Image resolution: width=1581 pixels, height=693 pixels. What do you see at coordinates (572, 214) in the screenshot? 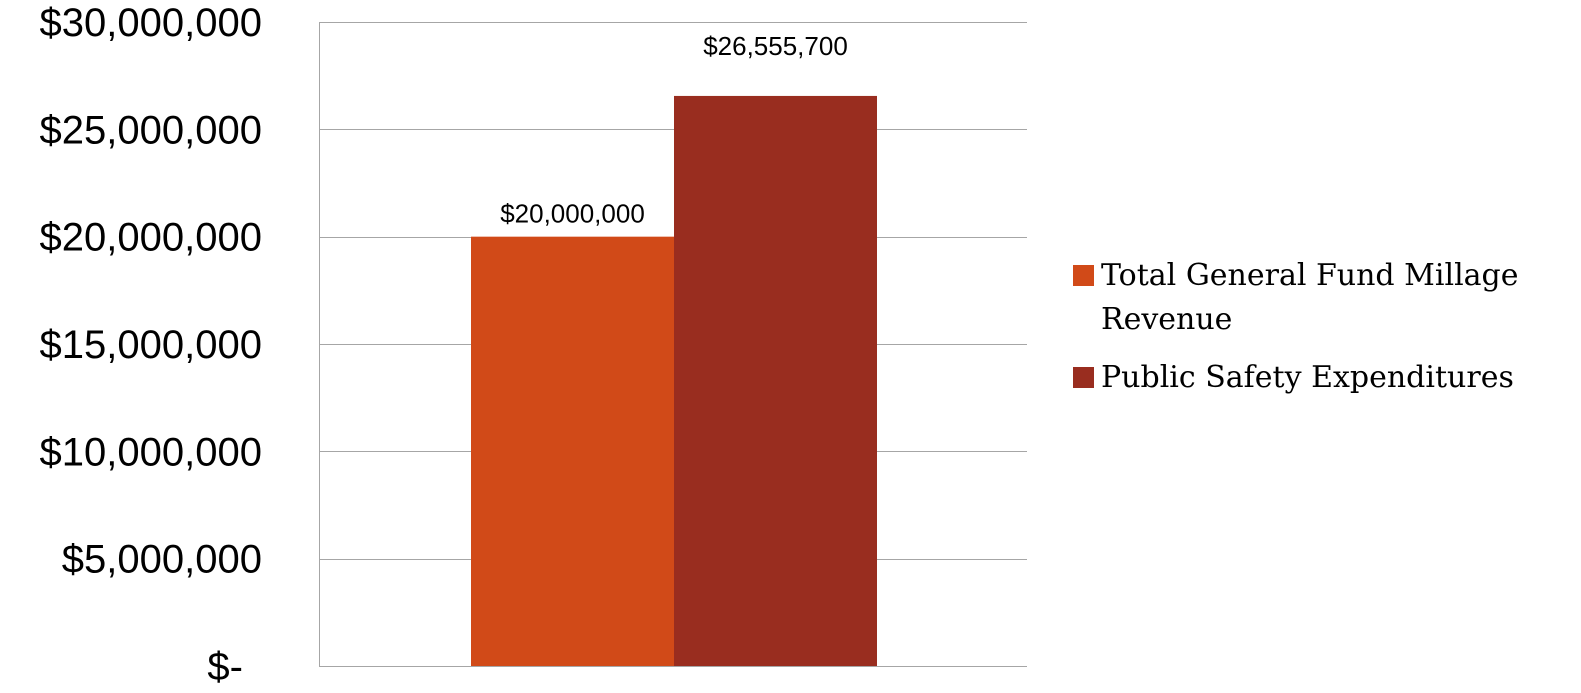
I see `data-label: $20,000,000` at bounding box center [572, 214].